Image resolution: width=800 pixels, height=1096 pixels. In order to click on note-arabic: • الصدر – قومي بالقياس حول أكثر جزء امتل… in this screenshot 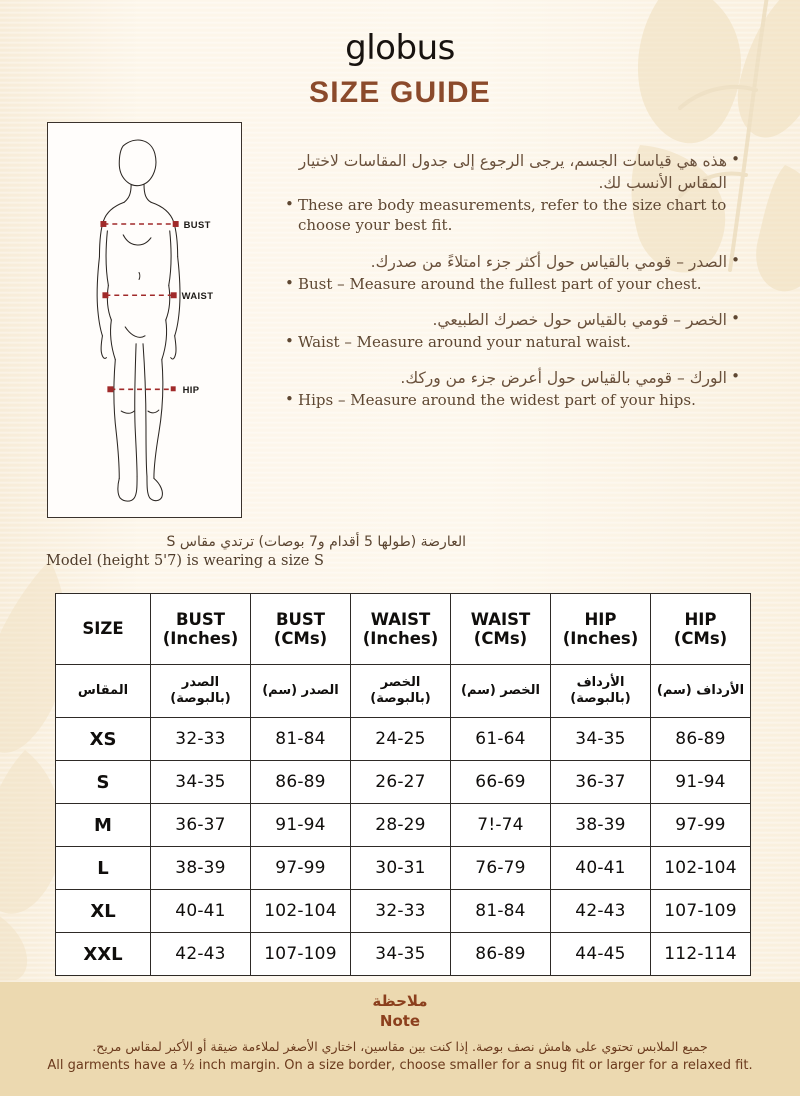, I will do `click(512, 262)`.